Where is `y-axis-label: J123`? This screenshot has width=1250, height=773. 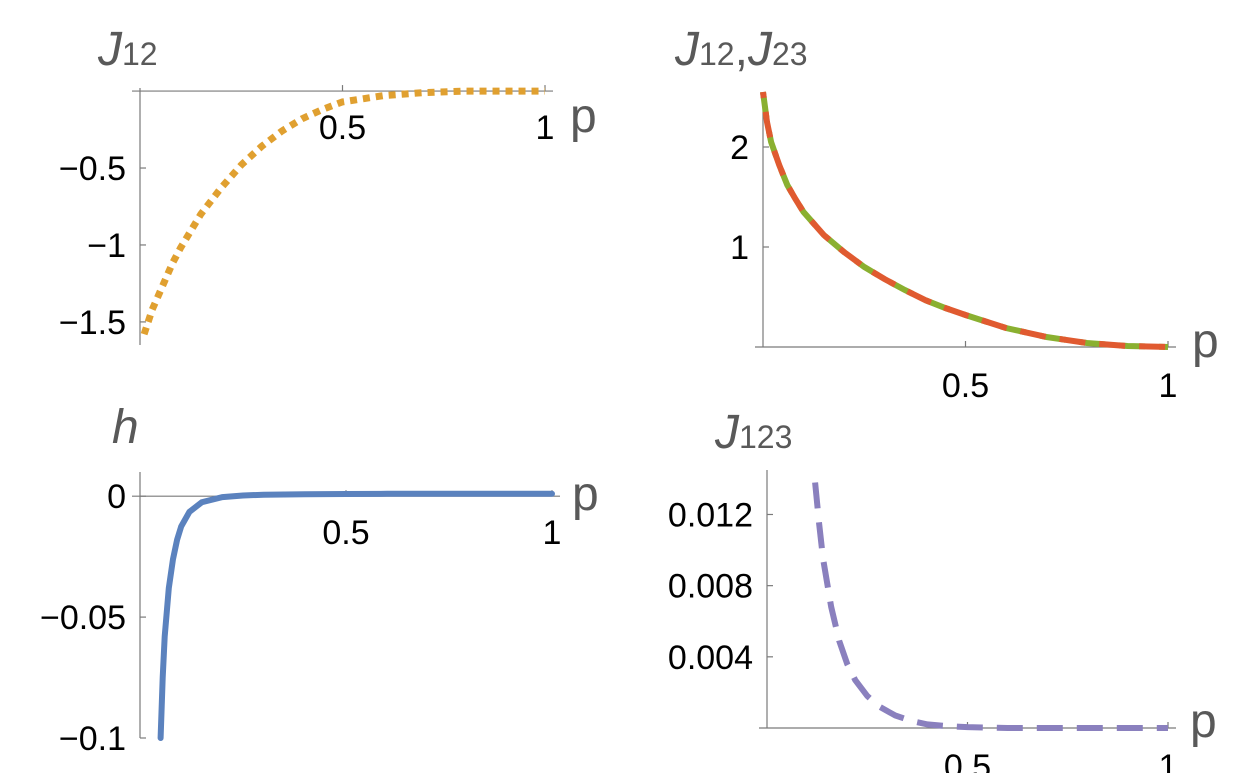
y-axis-label: J123 is located at coordinates (753, 432).